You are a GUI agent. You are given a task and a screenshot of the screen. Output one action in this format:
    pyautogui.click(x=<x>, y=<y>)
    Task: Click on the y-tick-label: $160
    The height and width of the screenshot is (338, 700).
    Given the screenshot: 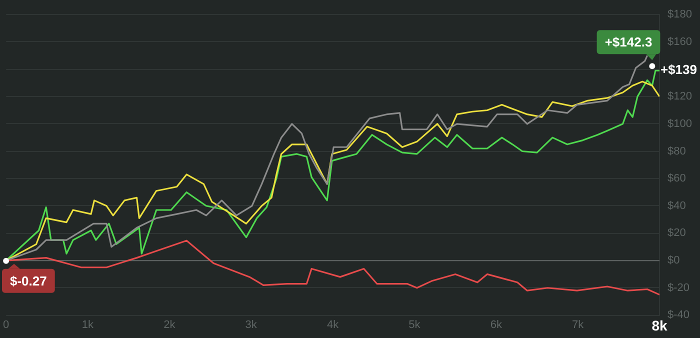 What is the action you would take?
    pyautogui.click(x=680, y=42)
    